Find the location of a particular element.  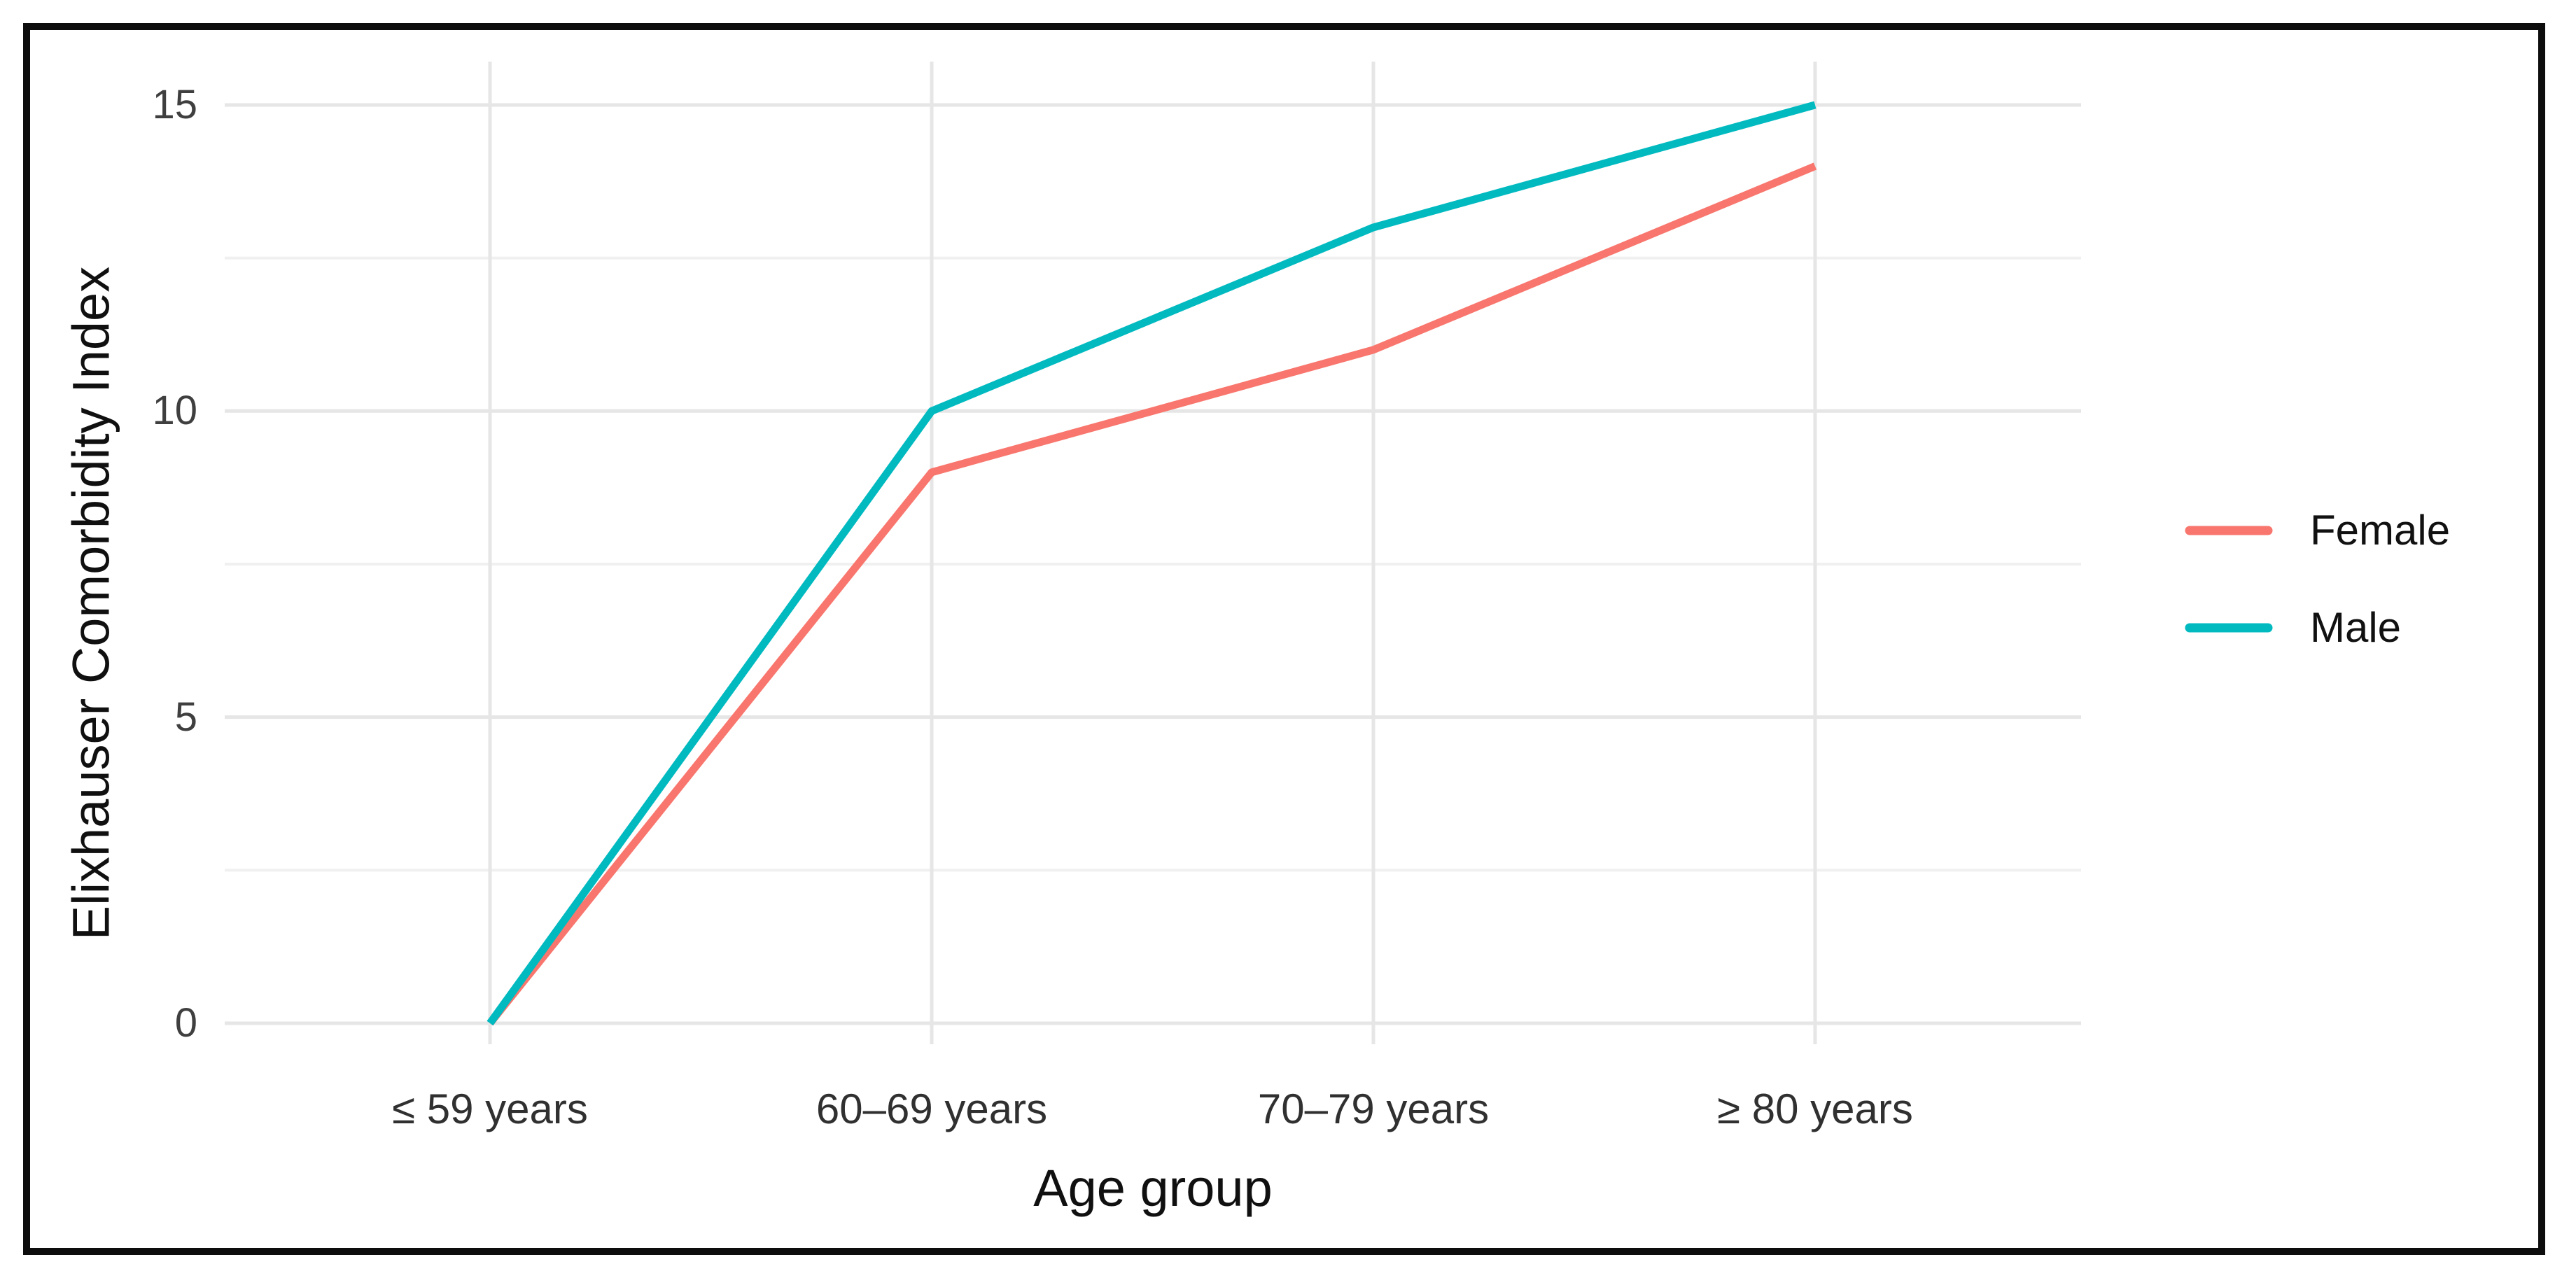

x-tick-label-3: ≥ 80 years is located at coordinates (1815, 1109).